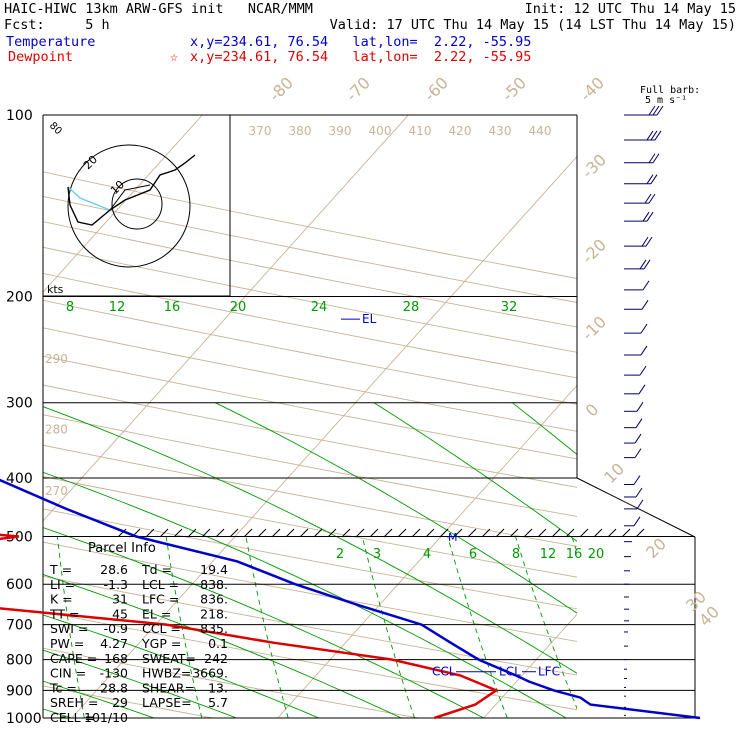  I want to click on ccl-label: CCL, so click(444, 672).